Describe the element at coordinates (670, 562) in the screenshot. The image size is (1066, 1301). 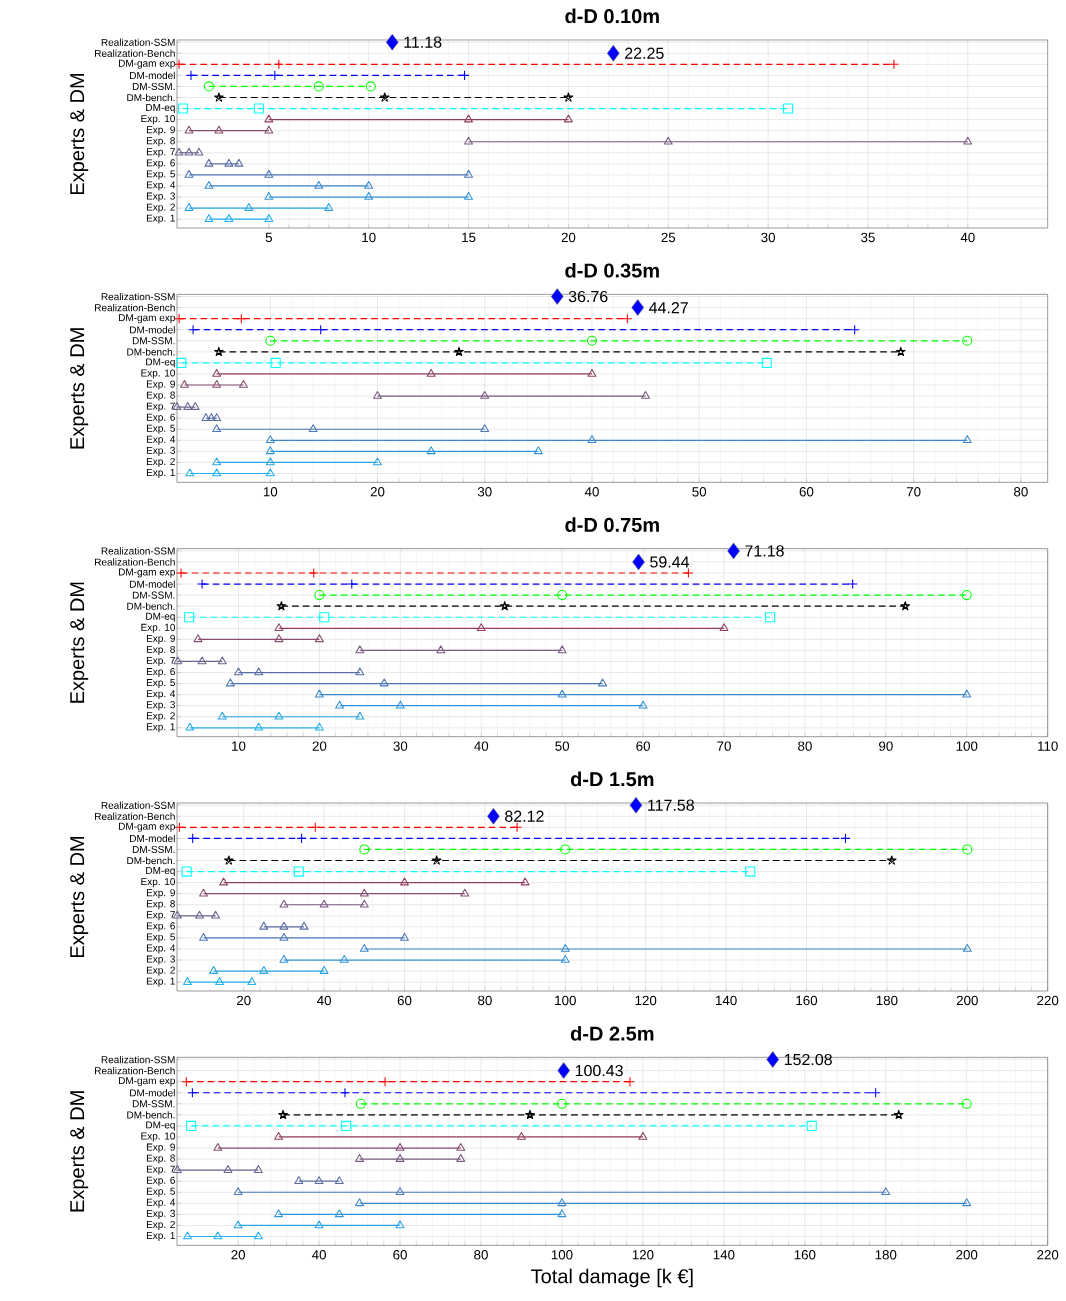
I see `annotation: 59.44` at that location.